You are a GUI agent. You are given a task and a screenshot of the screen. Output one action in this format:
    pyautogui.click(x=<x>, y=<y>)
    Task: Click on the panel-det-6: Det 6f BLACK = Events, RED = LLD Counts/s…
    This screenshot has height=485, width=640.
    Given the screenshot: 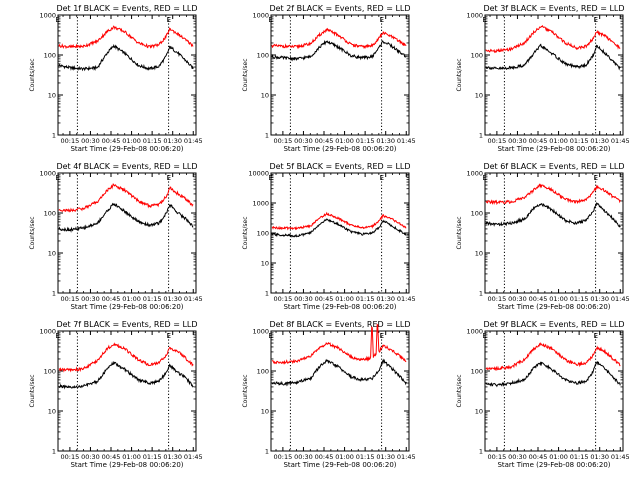 What is the action you would take?
    pyautogui.click(x=543, y=236)
    